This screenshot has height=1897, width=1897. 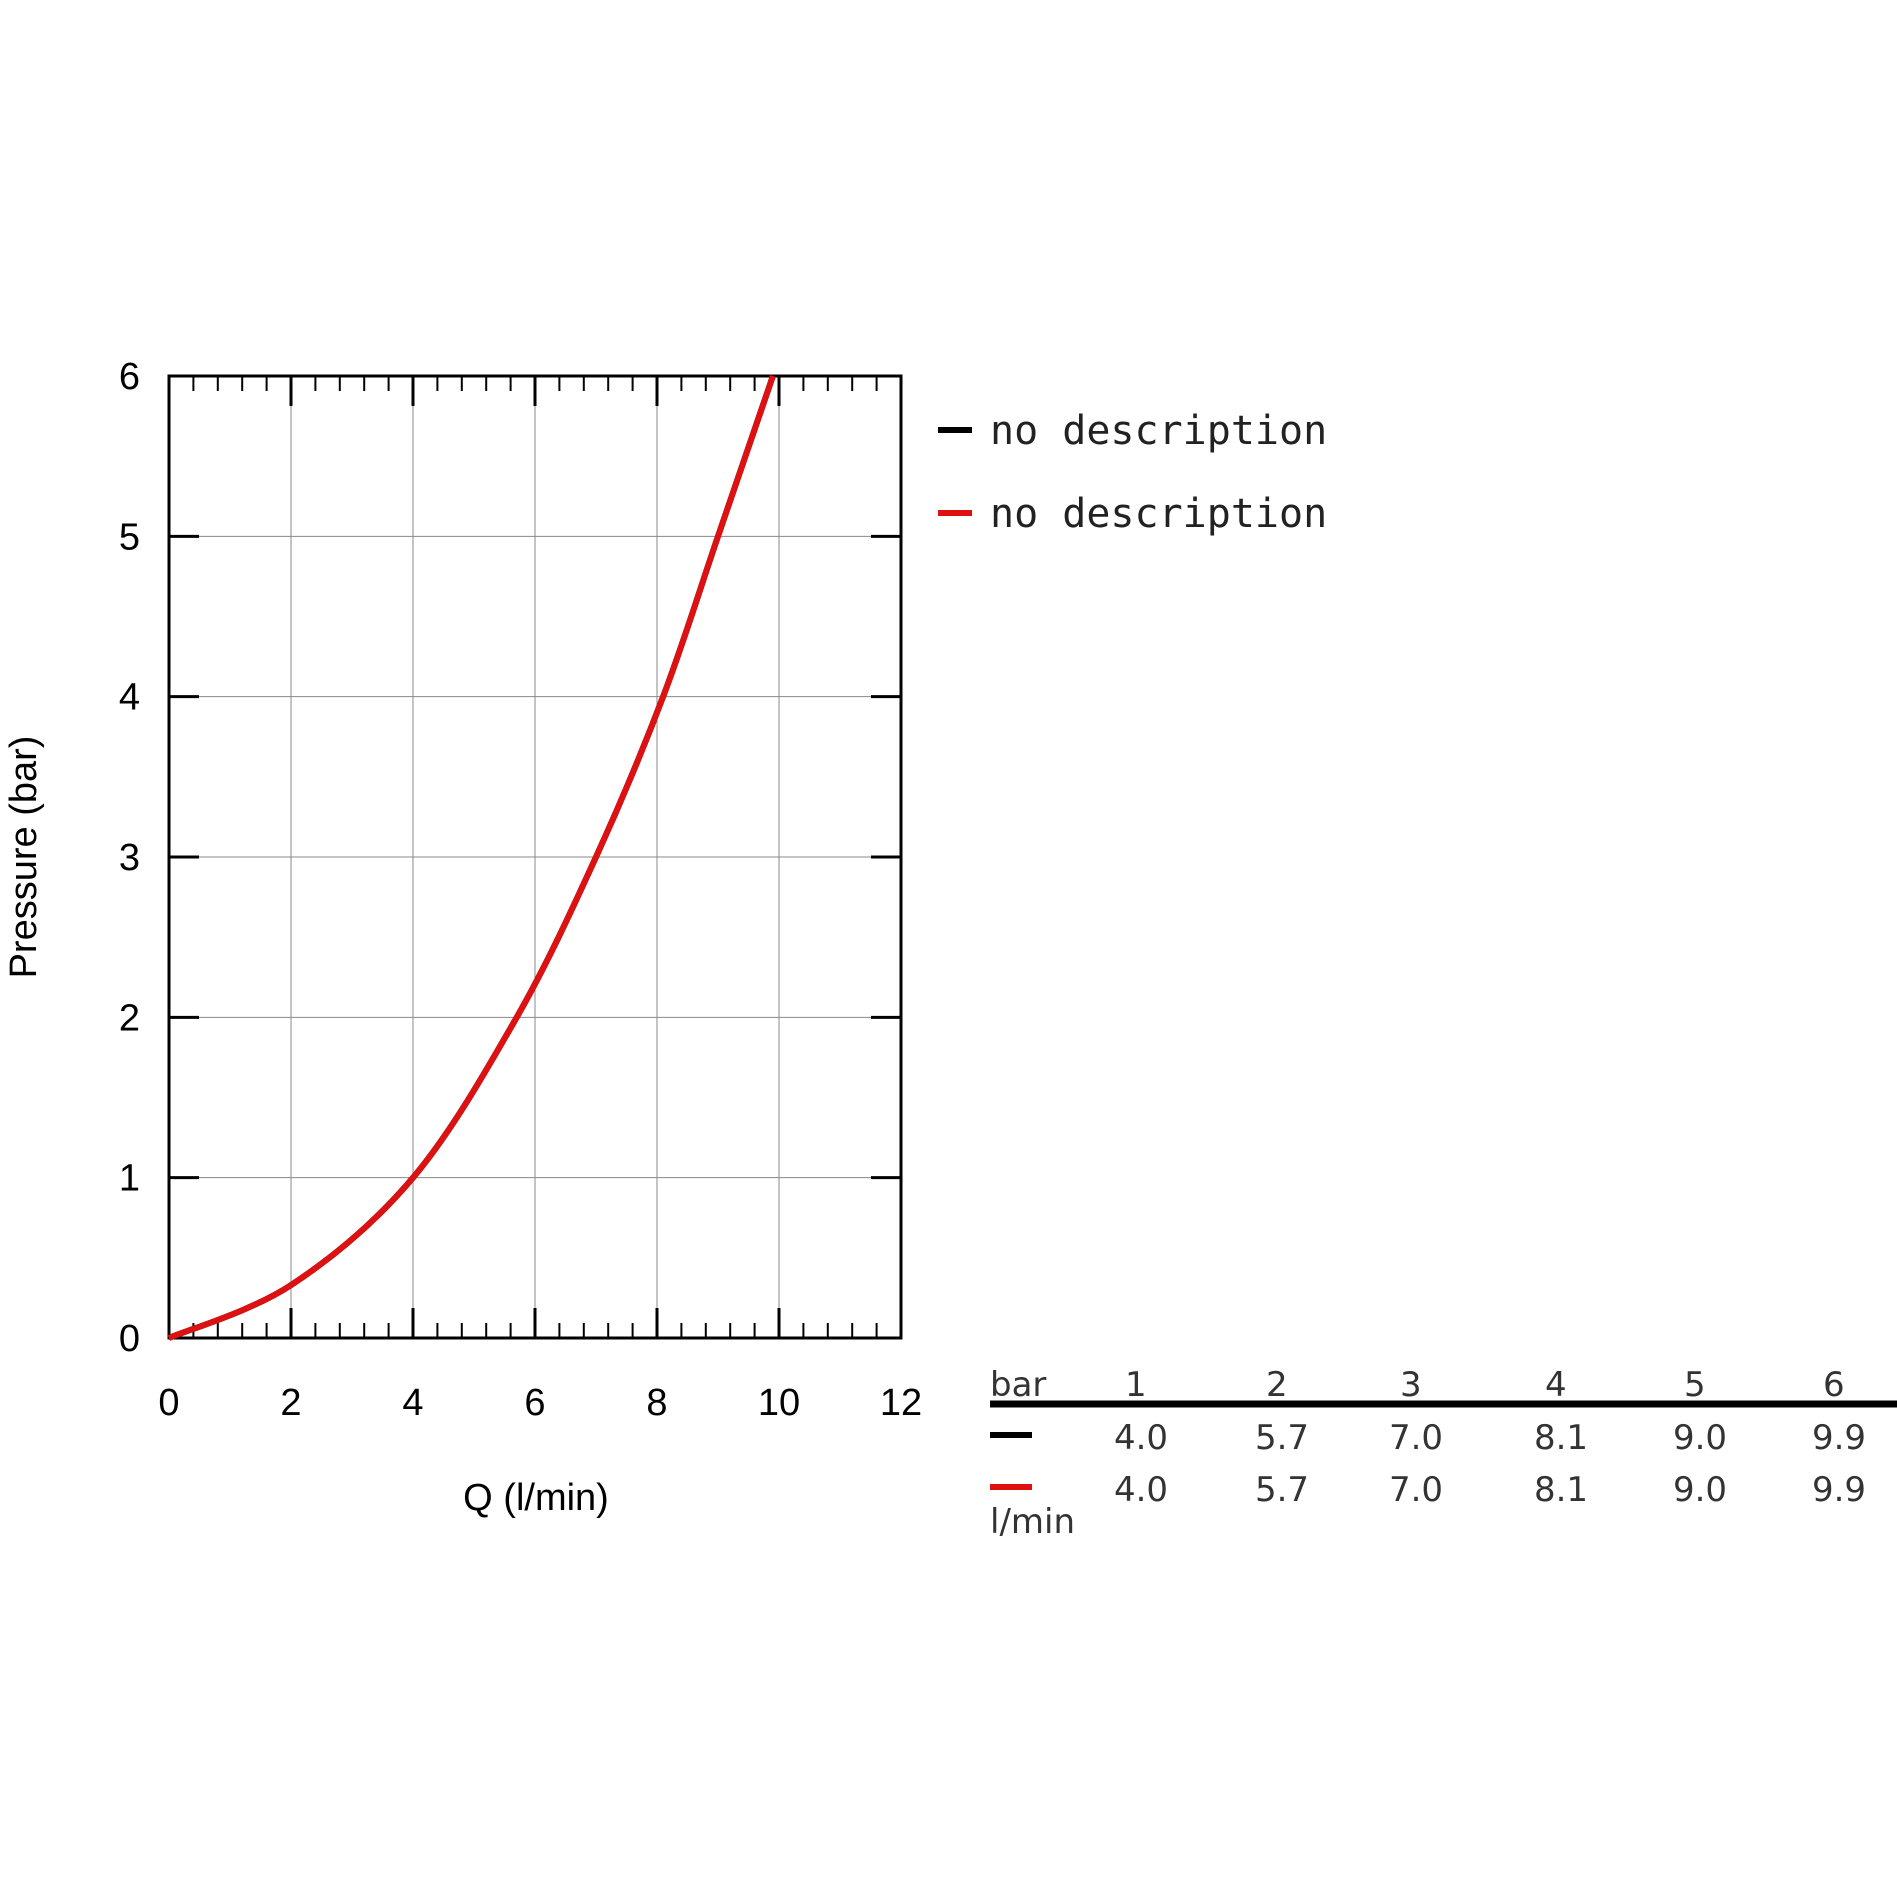 What do you see at coordinates (168, 1403) in the screenshot?
I see `x-tick-label: 0` at bounding box center [168, 1403].